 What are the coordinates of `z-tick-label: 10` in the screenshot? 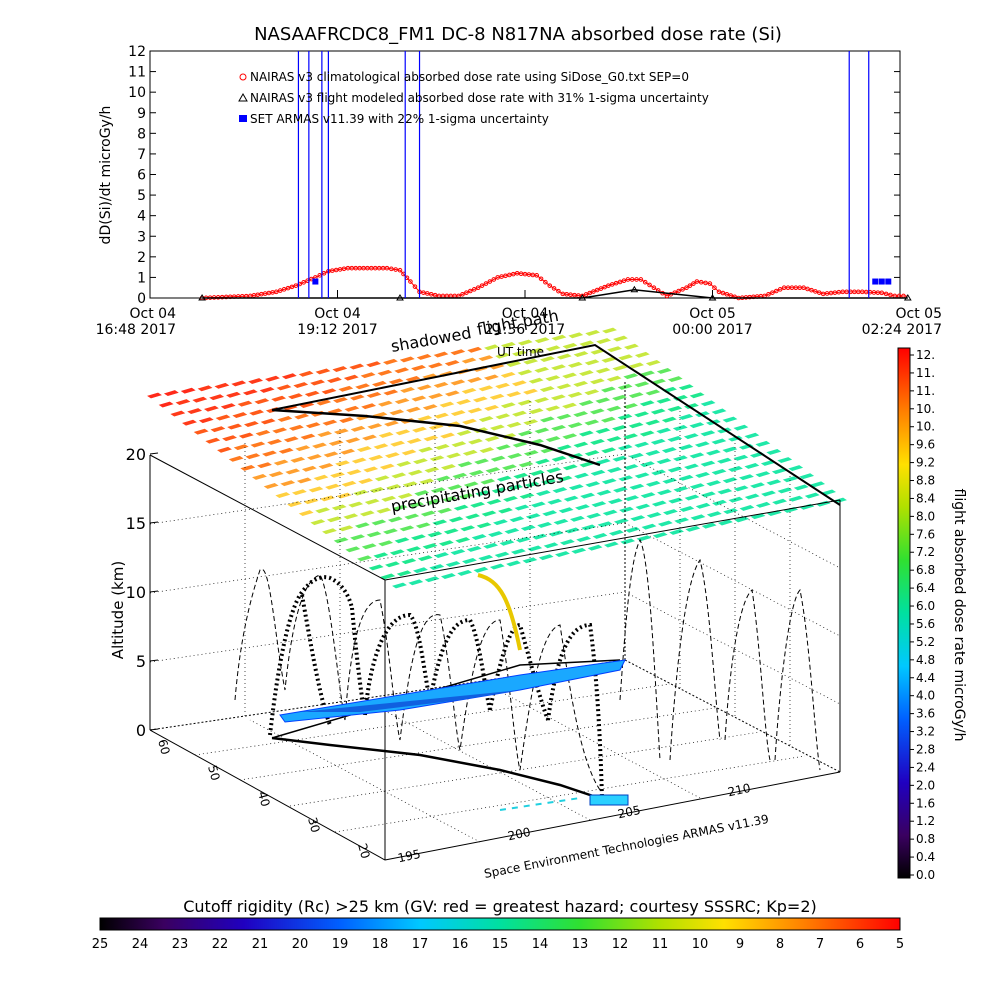 It's located at (136, 592).